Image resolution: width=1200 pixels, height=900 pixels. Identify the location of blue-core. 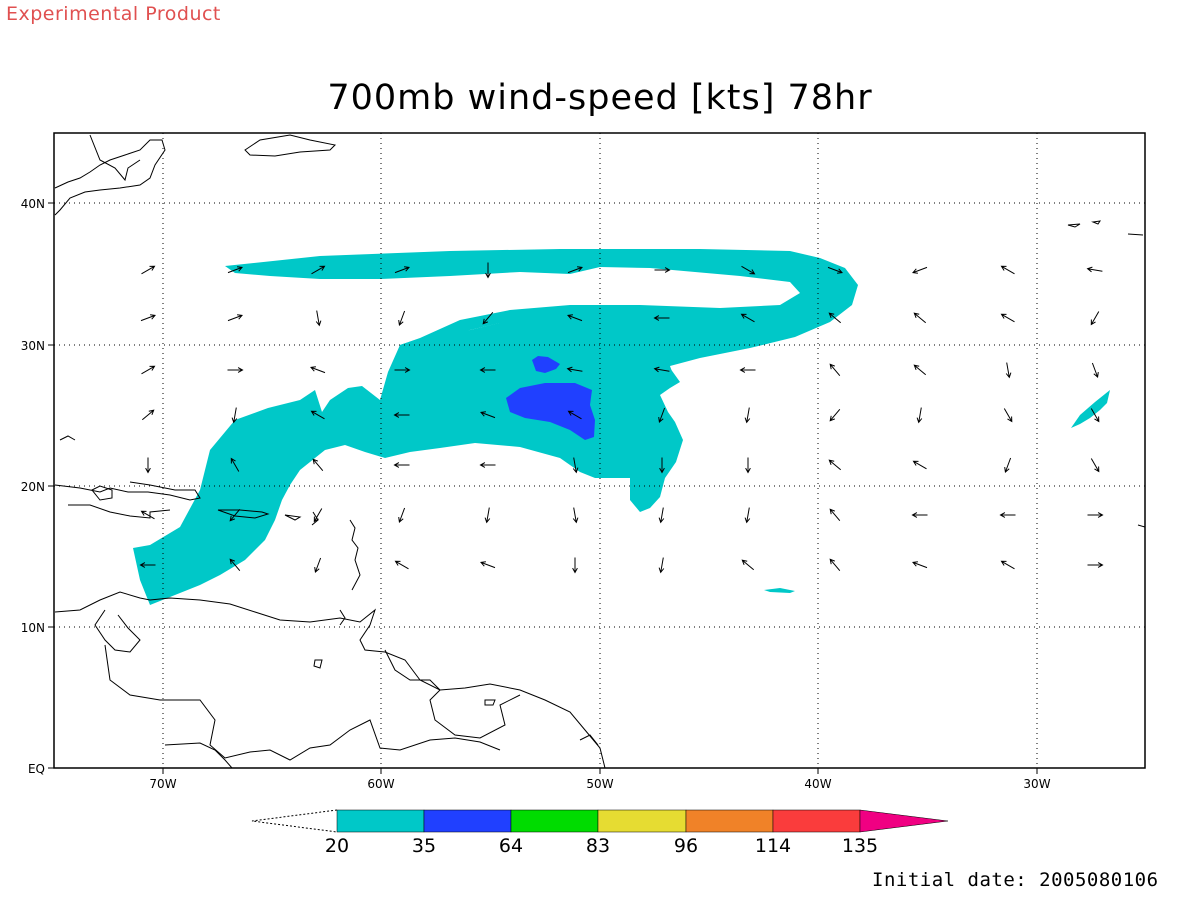
(550, 411).